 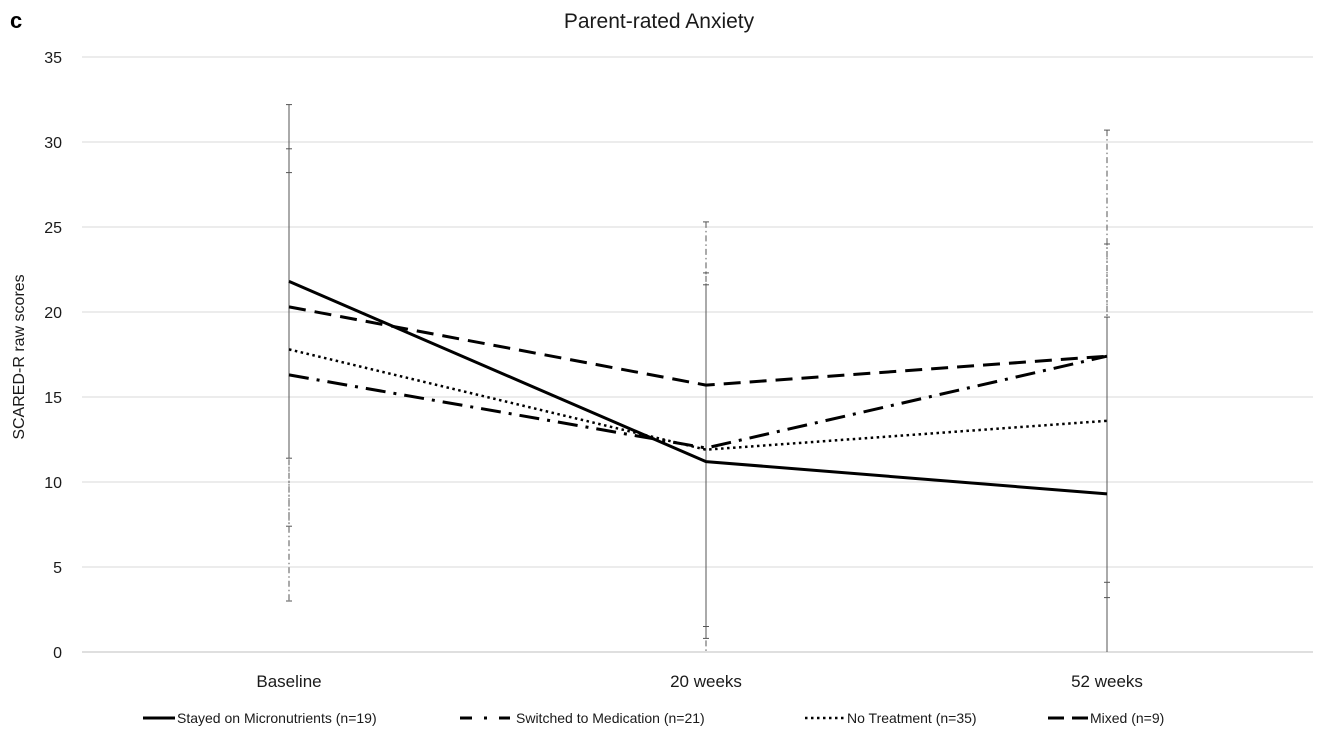 What do you see at coordinates (16, 20) in the screenshot?
I see `panel-letter: c` at bounding box center [16, 20].